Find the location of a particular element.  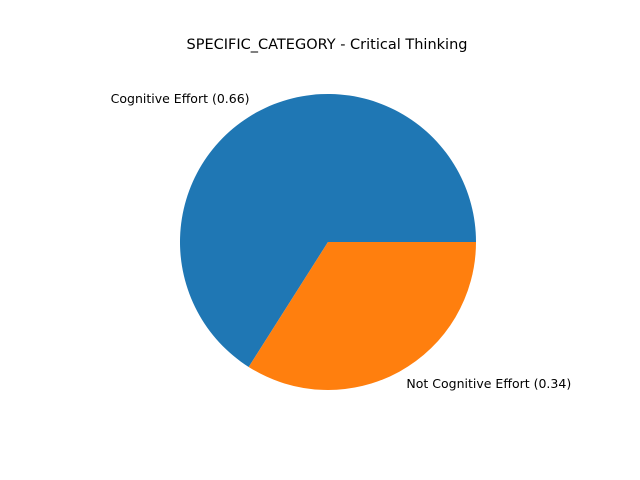

pie-slice-label-0: Cognitive Effort (0.66) is located at coordinates (180, 98).